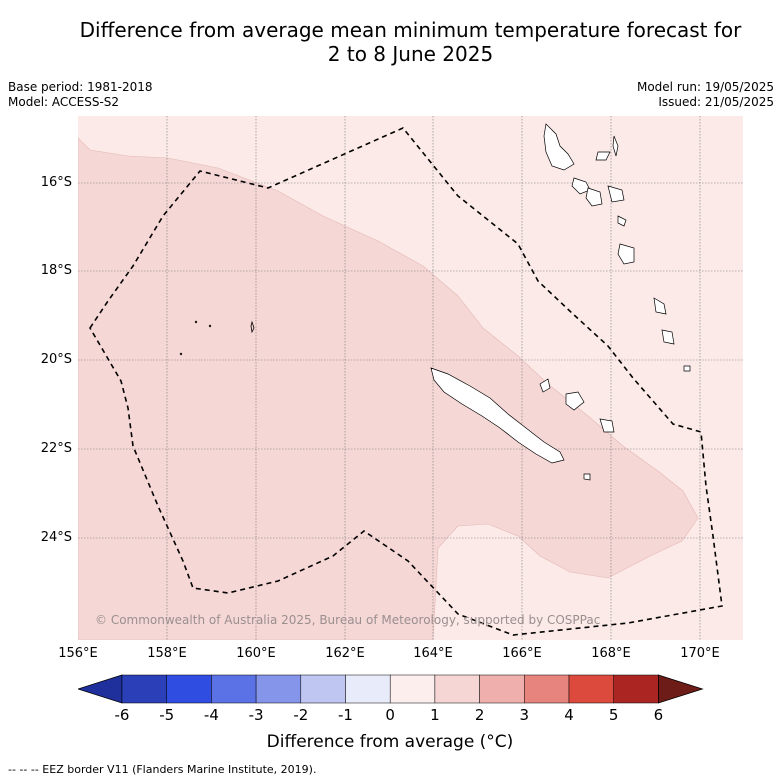 Image resolution: width=781 pixels, height=781 pixels. Describe the element at coordinates (56, 270) in the screenshot. I see `lat-label-18s: 18°S` at that location.